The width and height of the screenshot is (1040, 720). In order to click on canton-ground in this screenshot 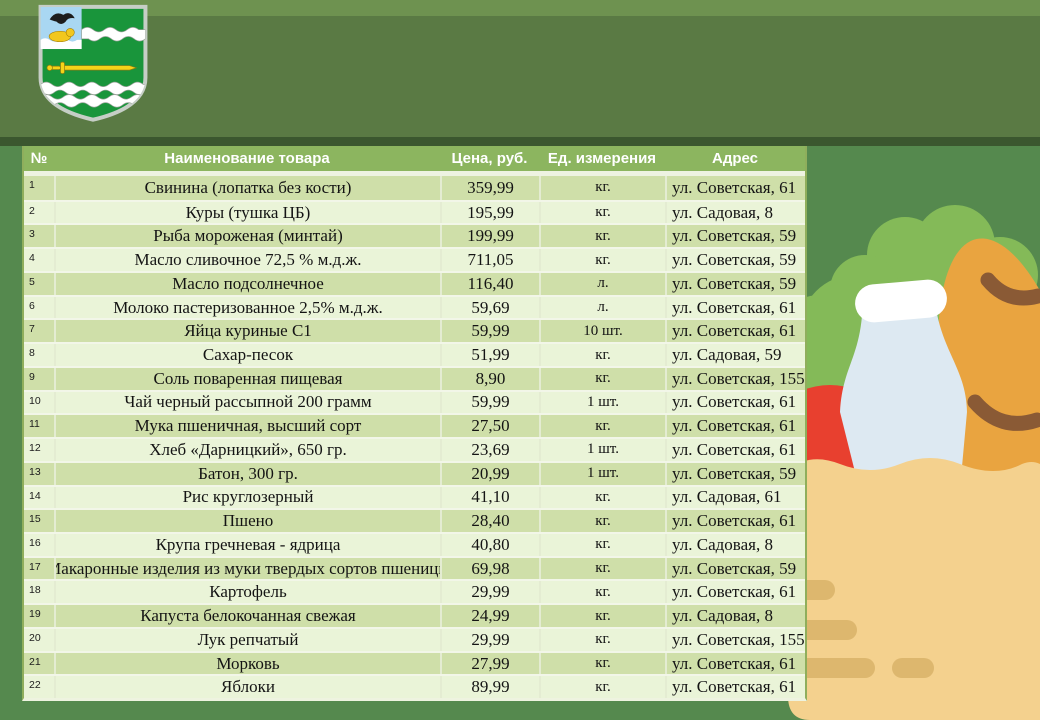, I will do `click(61, 44)`.